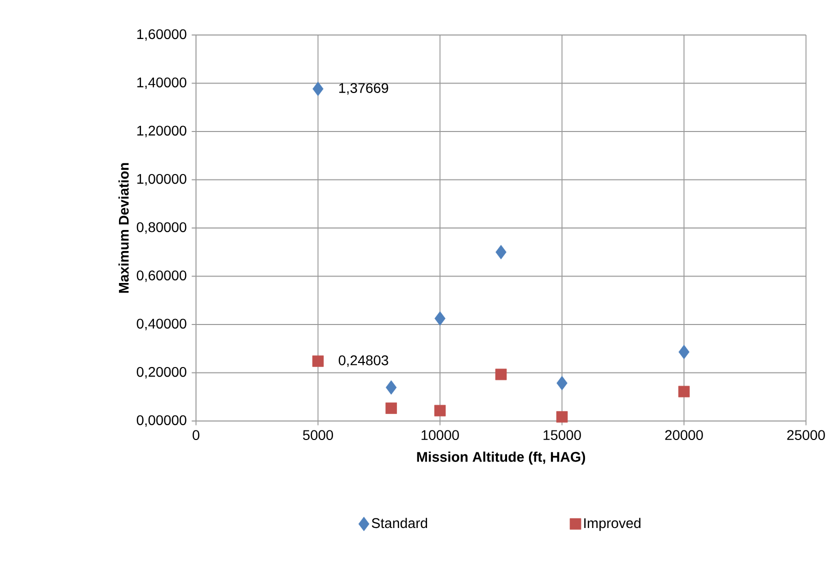 This screenshot has width=831, height=578. I want to click on y-tick-label: 1,00000, so click(161, 180).